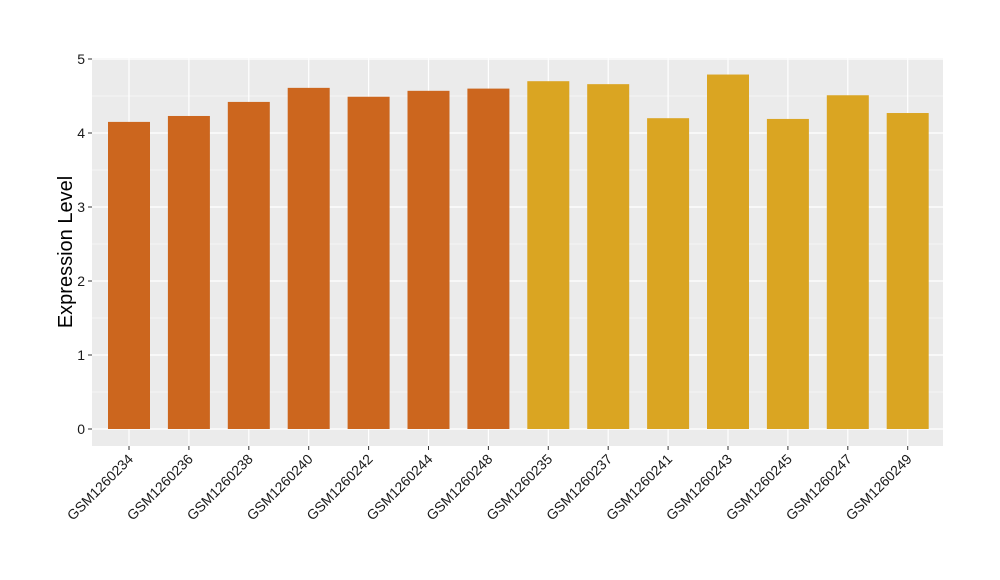 This screenshot has width=1000, height=580. What do you see at coordinates (84, 244) in the screenshot?
I see `y-axis: 0 1 2 3 4 5` at bounding box center [84, 244].